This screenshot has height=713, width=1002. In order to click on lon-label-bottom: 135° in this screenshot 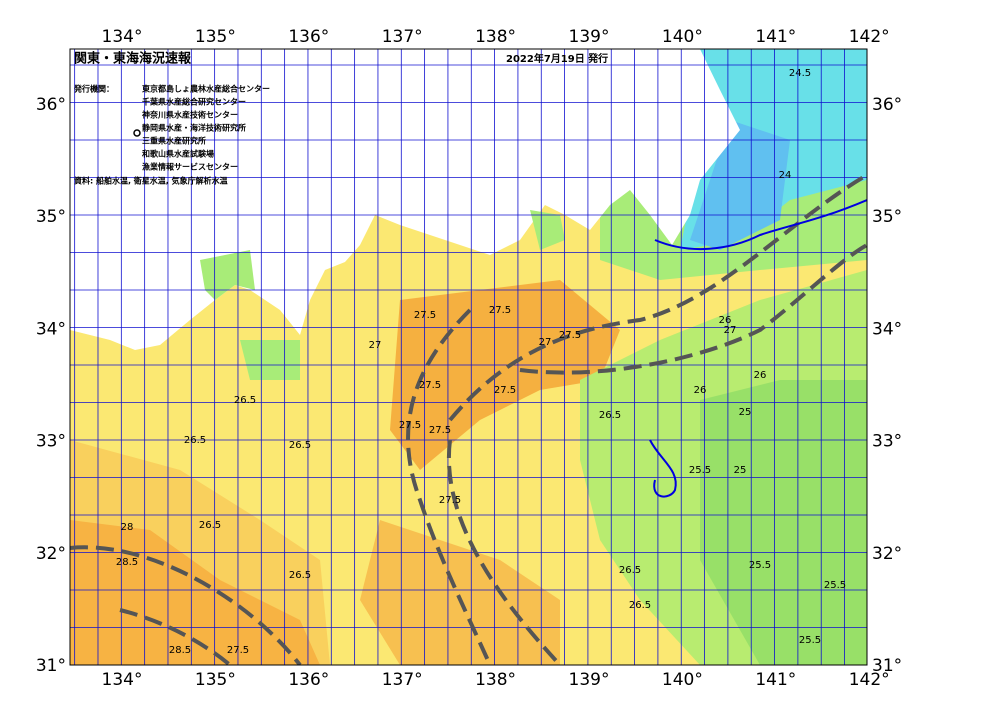, I will do `click(215, 680)`.